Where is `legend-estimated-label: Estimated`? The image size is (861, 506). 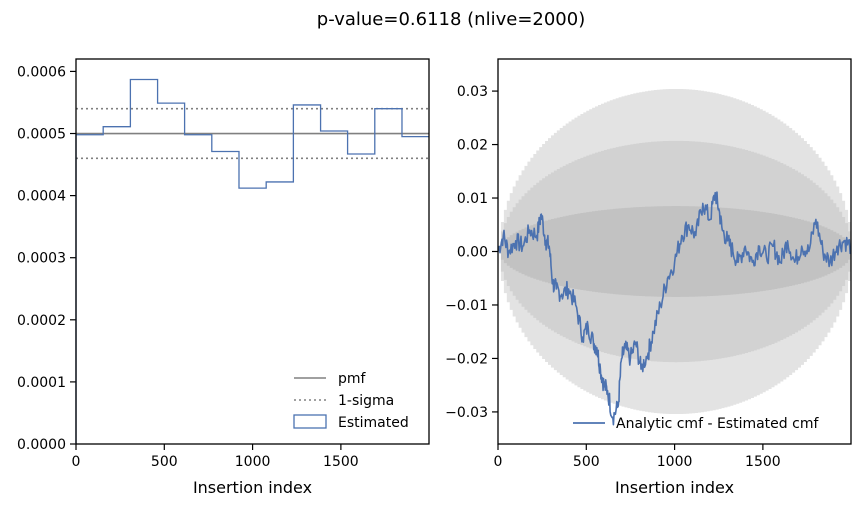 legend-estimated-label: Estimated is located at coordinates (373, 423).